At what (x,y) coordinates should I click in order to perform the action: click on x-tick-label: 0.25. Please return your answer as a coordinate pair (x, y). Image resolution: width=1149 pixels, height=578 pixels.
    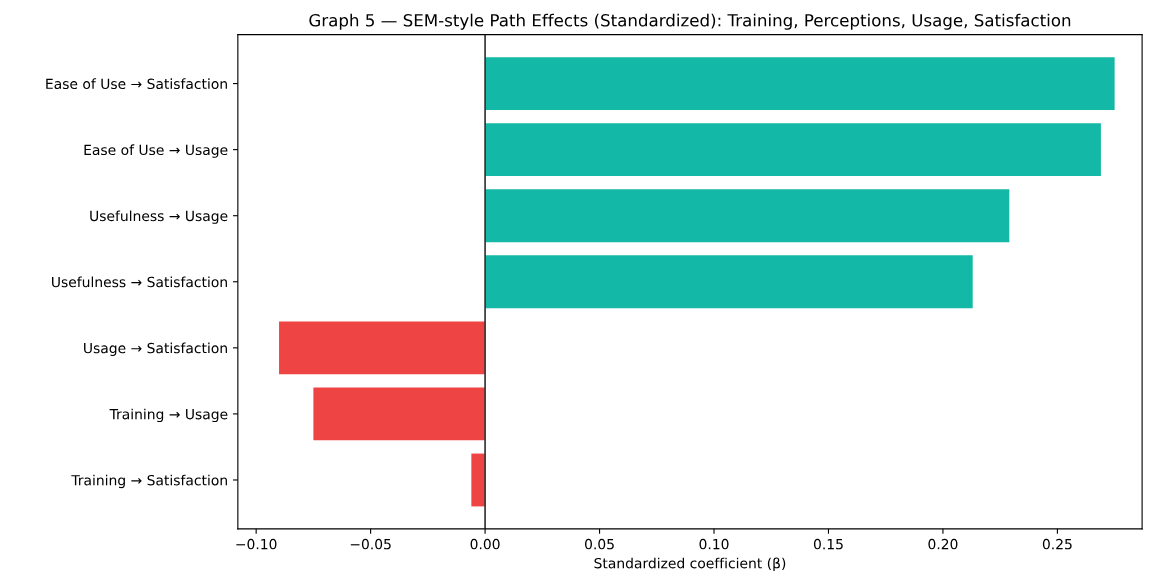
    Looking at the image, I should click on (1057, 544).